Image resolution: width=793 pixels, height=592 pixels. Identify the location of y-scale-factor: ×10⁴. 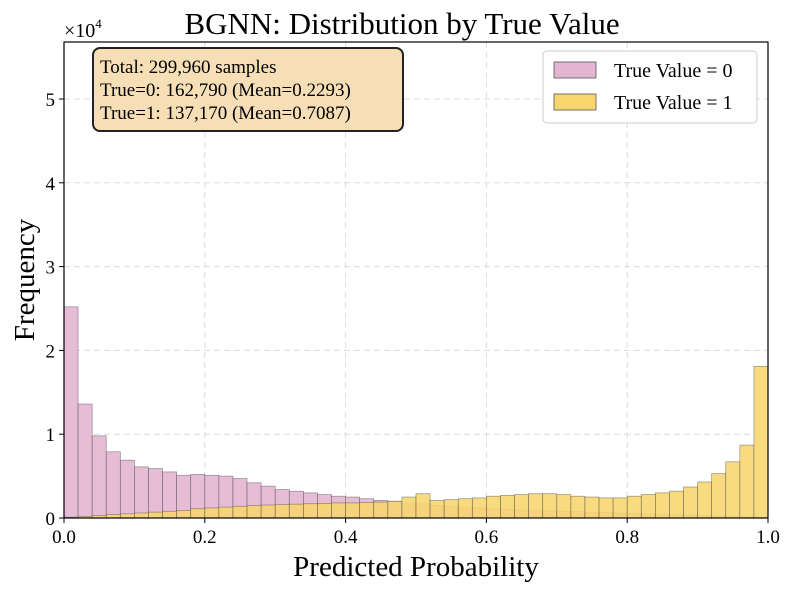
(83, 29).